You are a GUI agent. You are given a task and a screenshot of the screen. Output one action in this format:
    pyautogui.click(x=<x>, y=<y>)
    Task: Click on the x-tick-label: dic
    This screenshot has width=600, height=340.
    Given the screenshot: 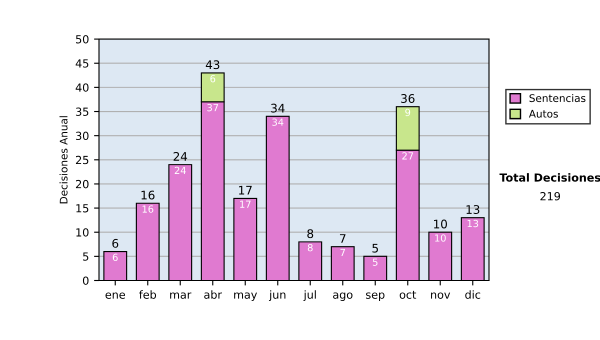 What is the action you would take?
    pyautogui.click(x=472, y=294)
    